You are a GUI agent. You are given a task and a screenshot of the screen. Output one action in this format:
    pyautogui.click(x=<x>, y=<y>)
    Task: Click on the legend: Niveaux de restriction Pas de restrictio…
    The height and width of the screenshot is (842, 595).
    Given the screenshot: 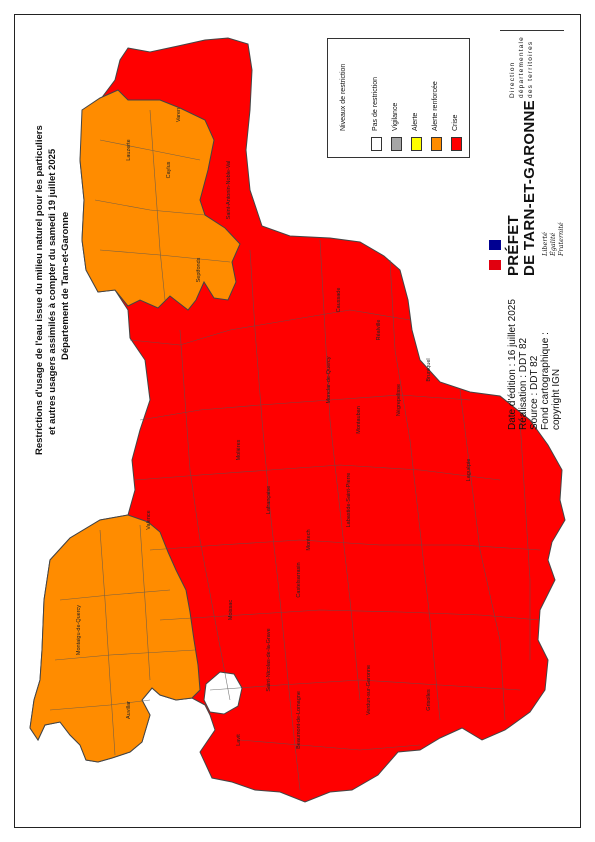 What is the action you would take?
    pyautogui.click(x=398, y=98)
    